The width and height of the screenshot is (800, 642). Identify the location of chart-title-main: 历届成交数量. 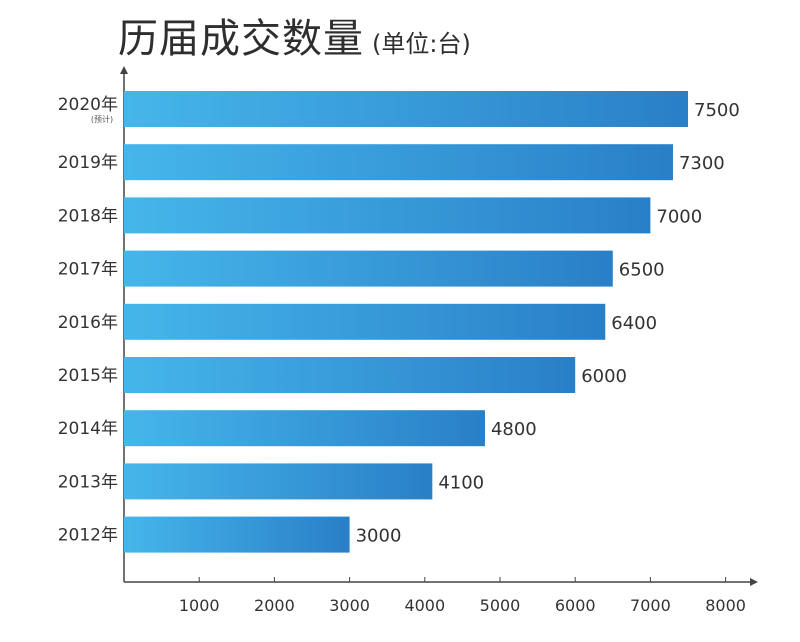
(241, 39).